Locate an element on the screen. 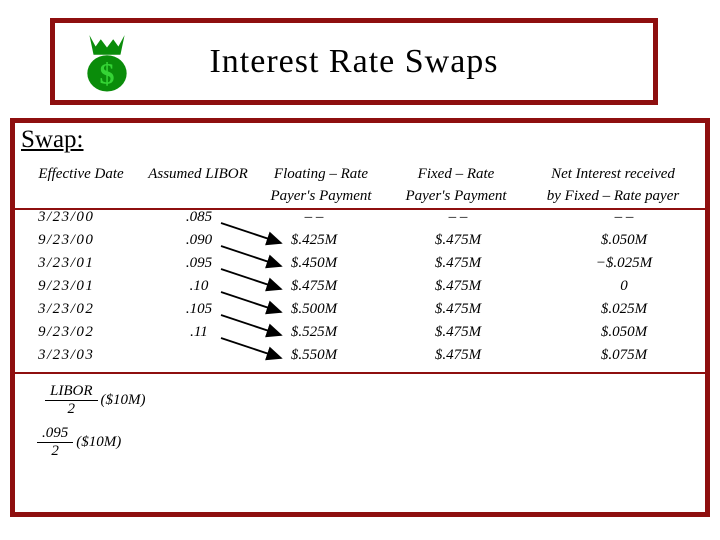 This screenshot has height=540, width=720. title-box: $ Interest Rate Swaps is located at coordinates (354, 61).